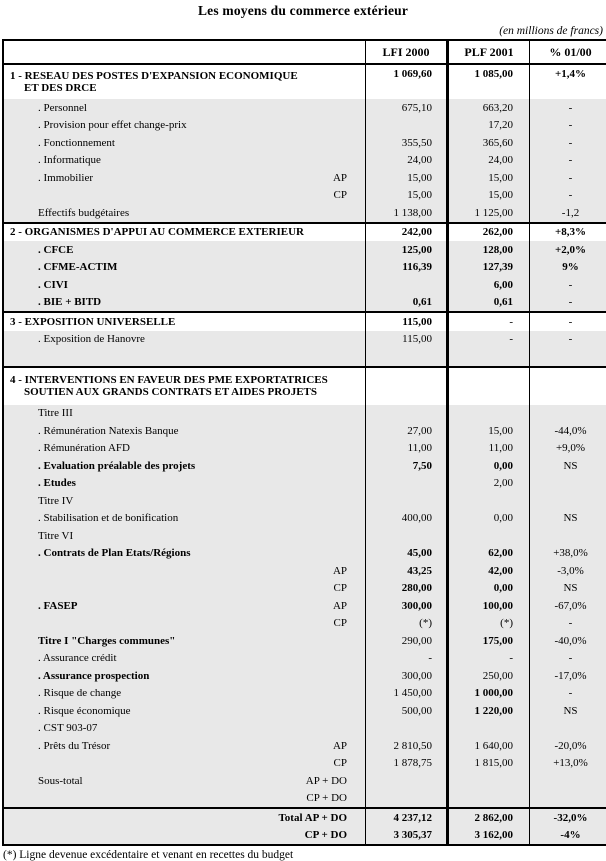 The height and width of the screenshot is (861, 606). Describe the element at coordinates (489, 126) in the screenshot. I see `plf-2001-value: 17,20` at that location.